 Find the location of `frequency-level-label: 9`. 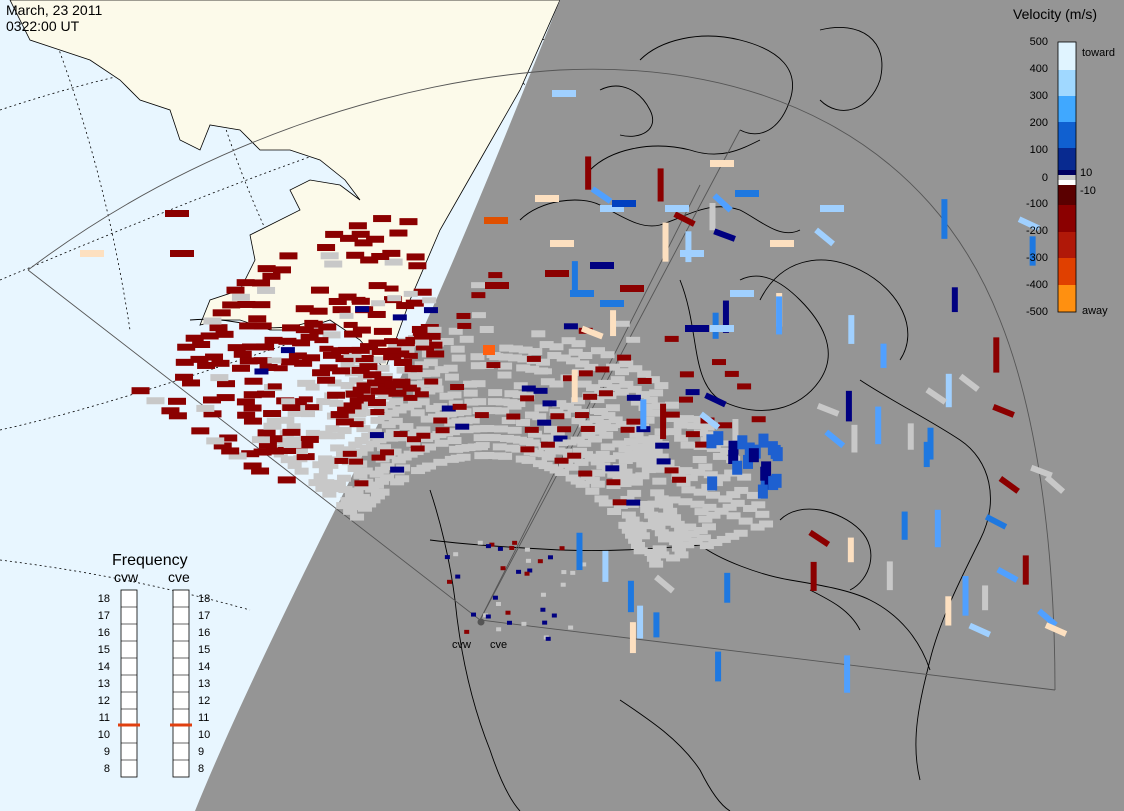

frequency-level-label: 9 is located at coordinates (107, 752).